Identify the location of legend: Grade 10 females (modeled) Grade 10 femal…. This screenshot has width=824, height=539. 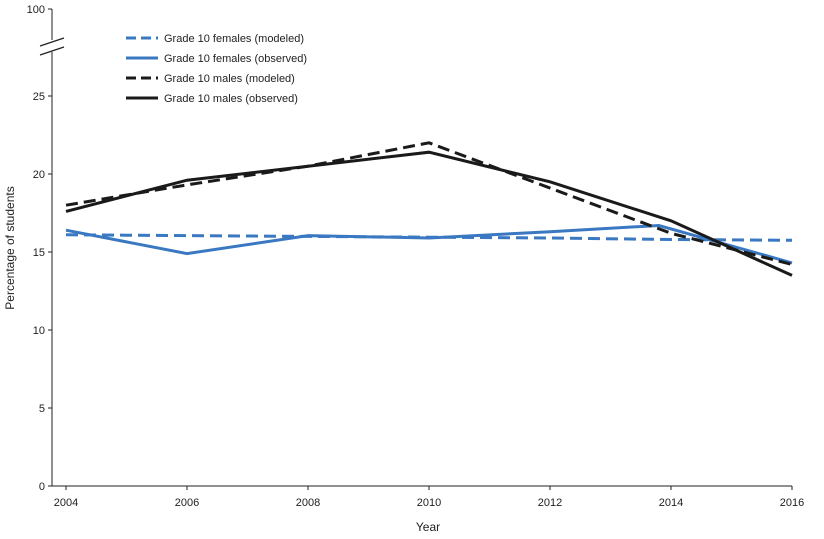
(216, 69).